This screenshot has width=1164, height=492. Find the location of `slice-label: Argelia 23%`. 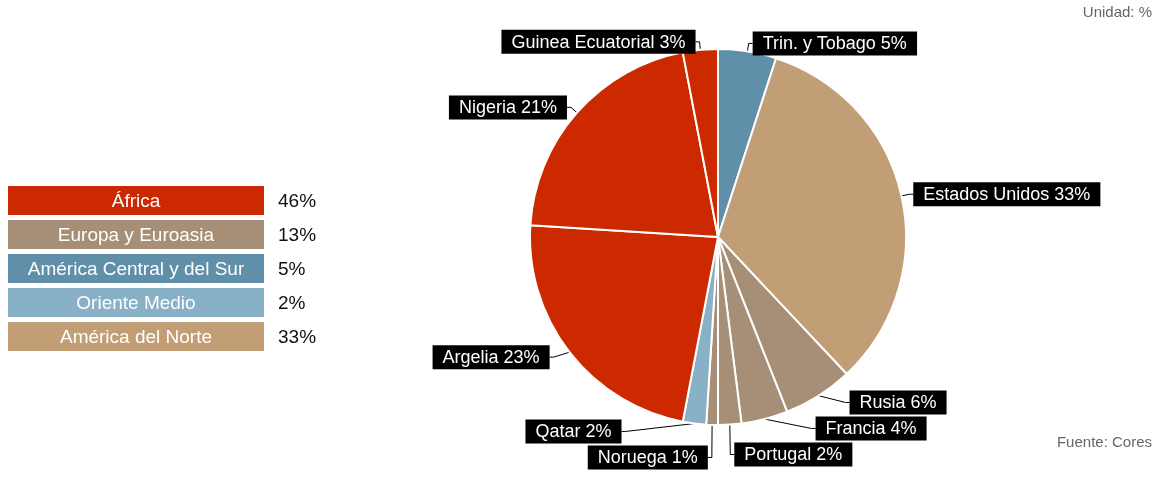

slice-label: Argelia 23% is located at coordinates (491, 357).